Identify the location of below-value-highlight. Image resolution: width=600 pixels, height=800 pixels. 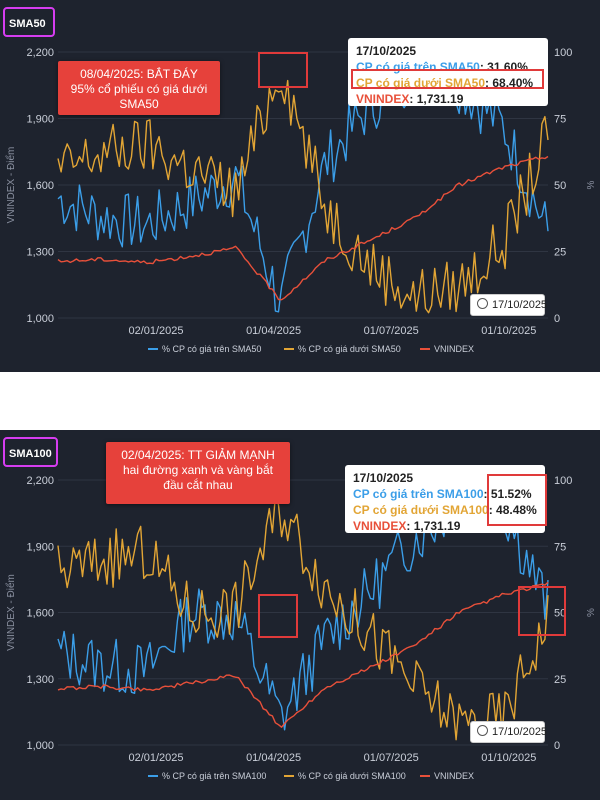
(447, 79).